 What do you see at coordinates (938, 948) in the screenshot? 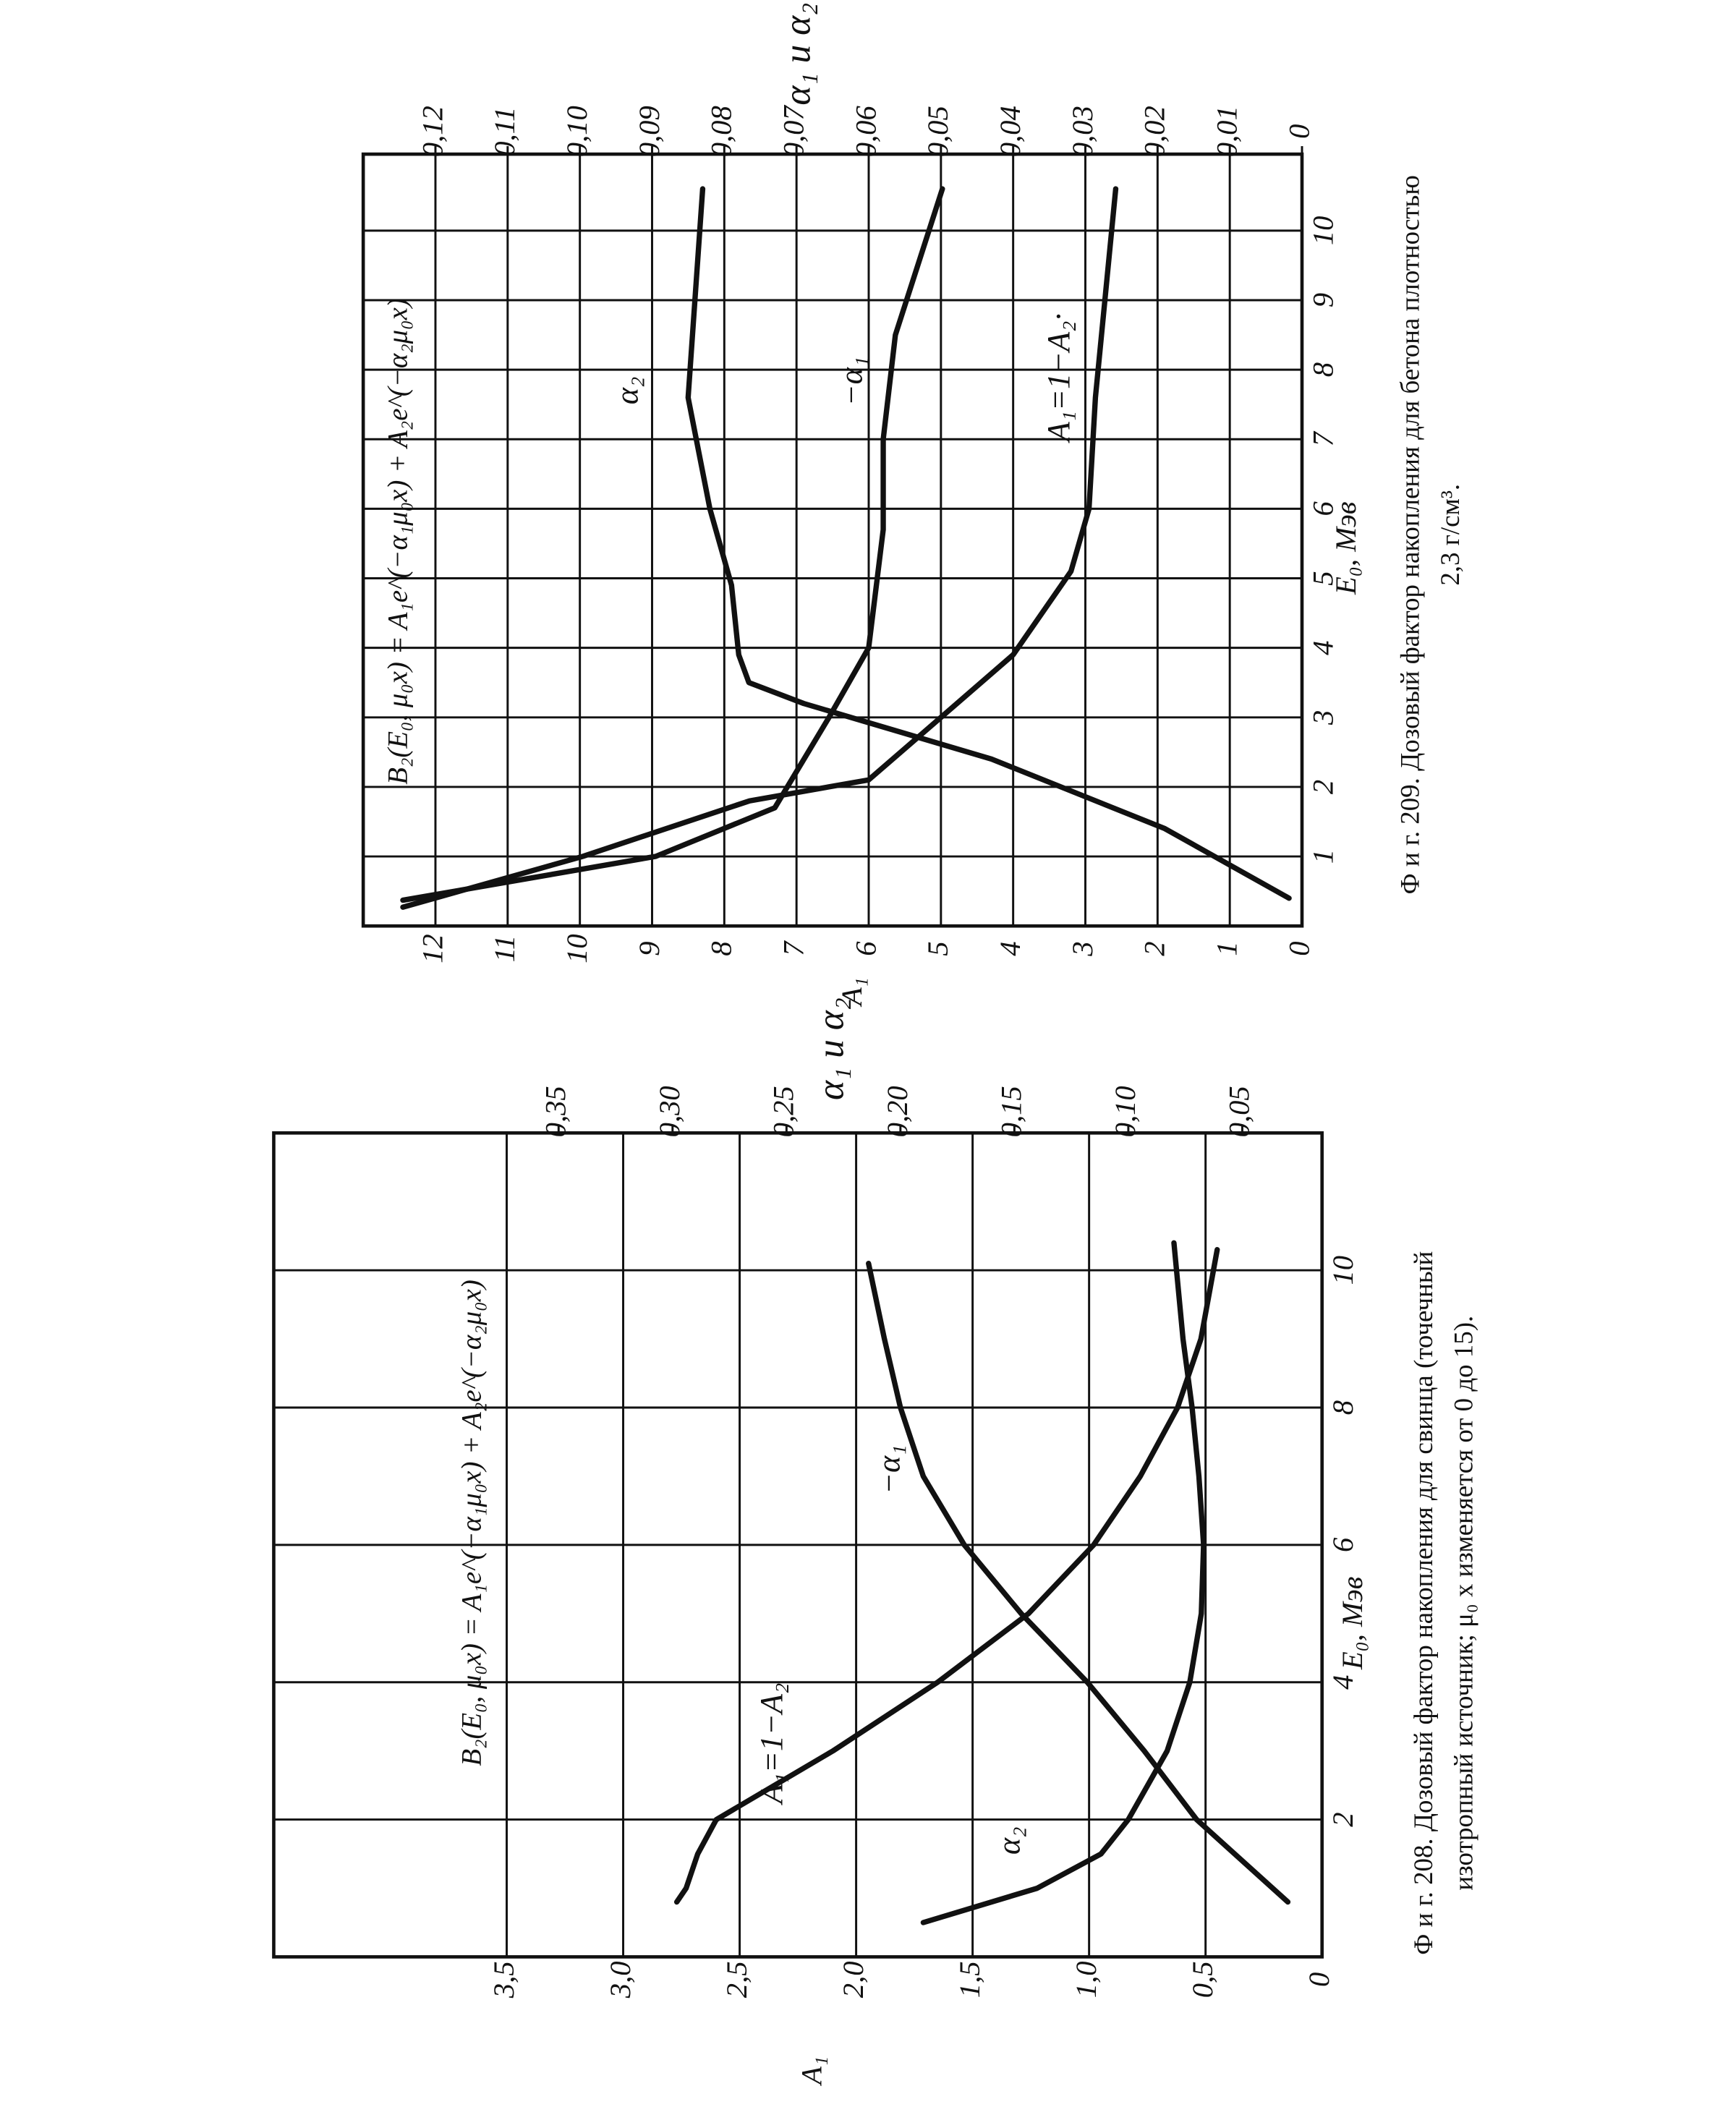
I see `y-tick-label: 5` at bounding box center [938, 948].